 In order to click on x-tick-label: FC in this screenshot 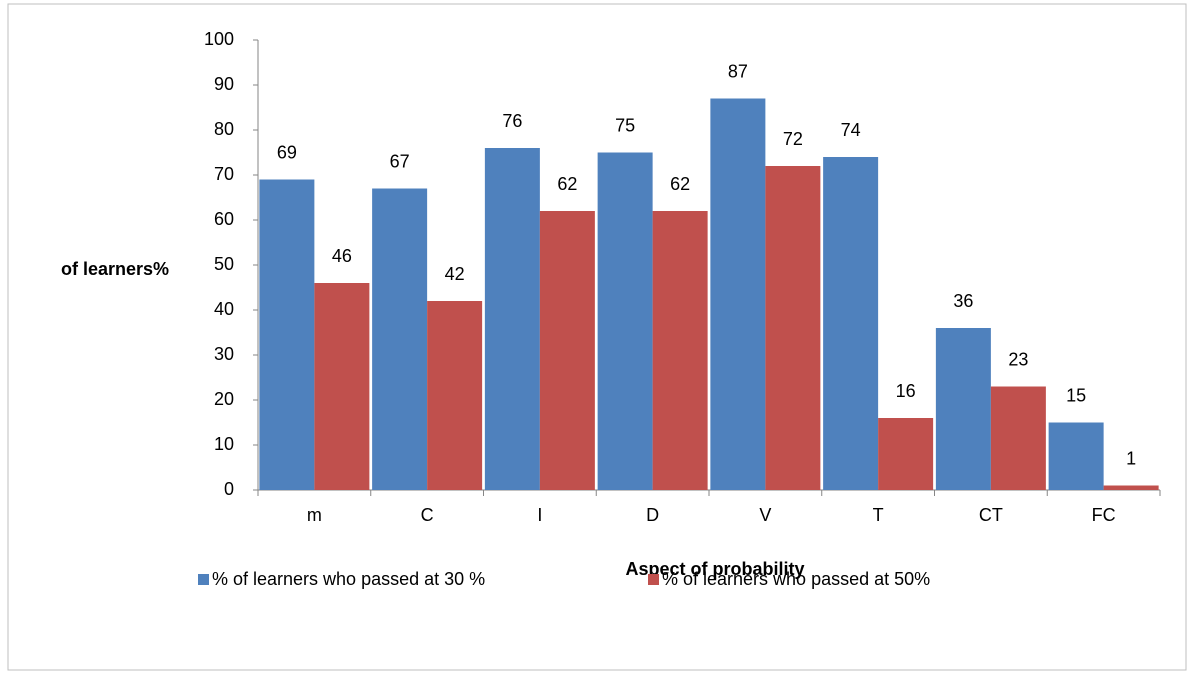, I will do `click(1104, 515)`.